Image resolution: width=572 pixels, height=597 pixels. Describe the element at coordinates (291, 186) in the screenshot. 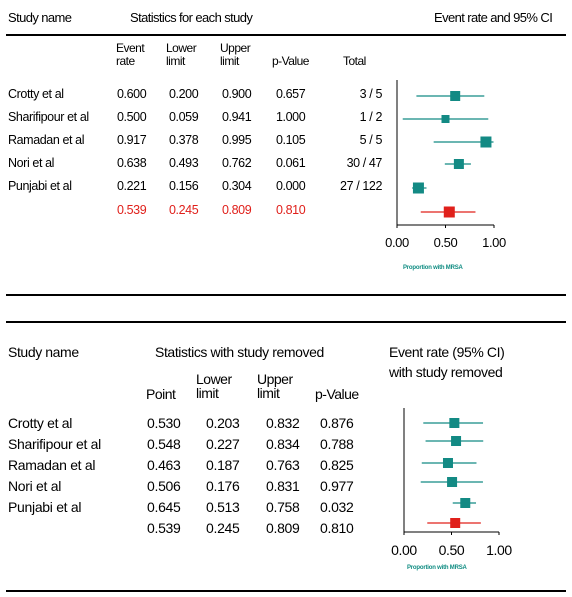

I see `p-value: 0.000` at that location.